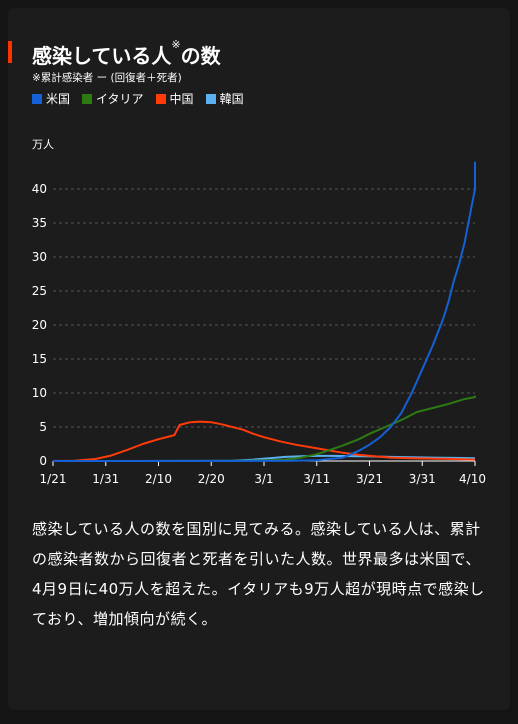 Image resolution: width=518 pixels, height=724 pixels. I want to click on y-tick-label: 15, so click(39, 359).